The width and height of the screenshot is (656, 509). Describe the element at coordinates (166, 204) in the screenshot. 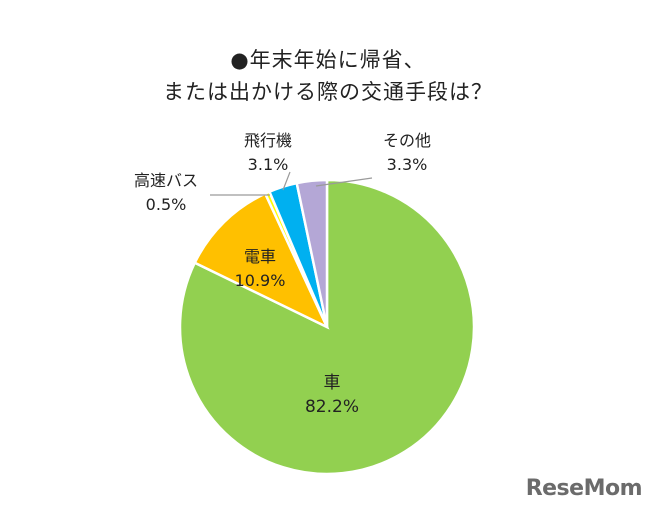

I see `slice-value-2: 0.5%` at that location.